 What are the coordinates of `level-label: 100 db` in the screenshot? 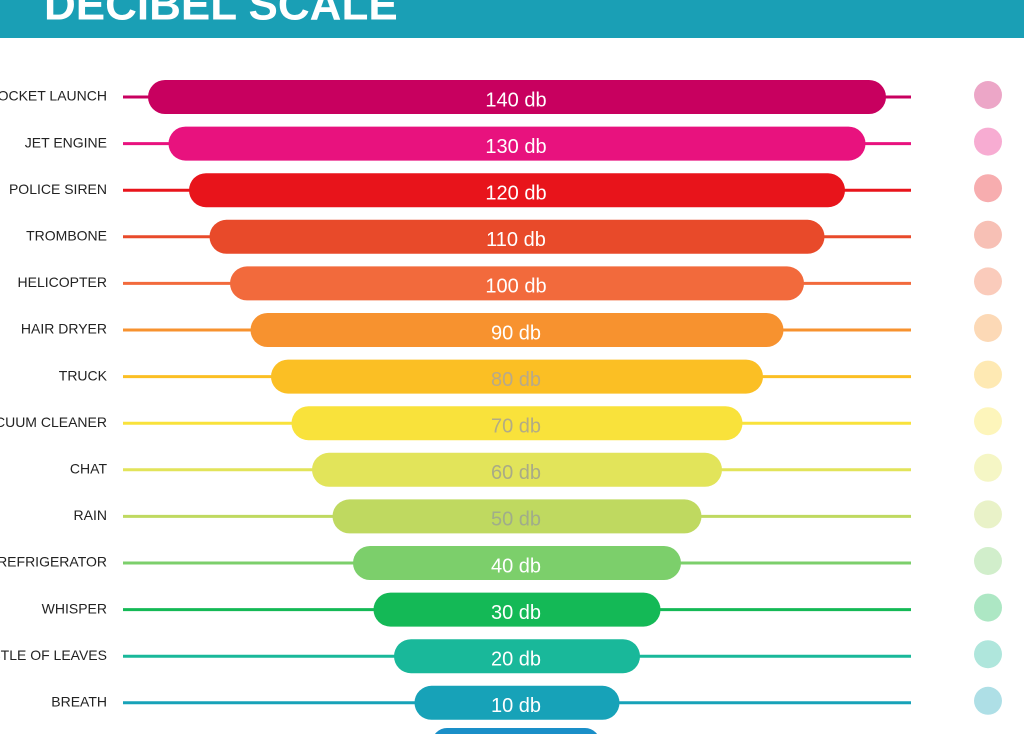 It's located at (515, 287).